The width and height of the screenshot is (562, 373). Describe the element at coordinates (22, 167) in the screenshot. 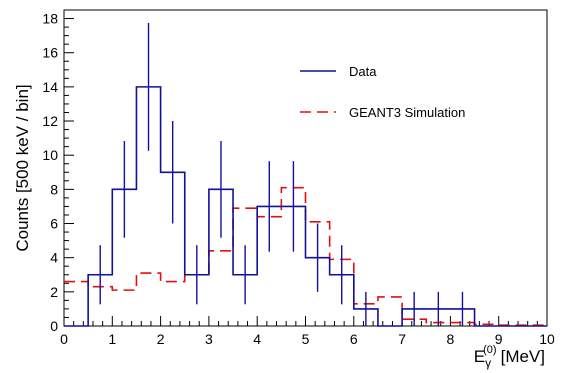

I see `y-axis-title: Counts [500 keV / bin]` at that location.